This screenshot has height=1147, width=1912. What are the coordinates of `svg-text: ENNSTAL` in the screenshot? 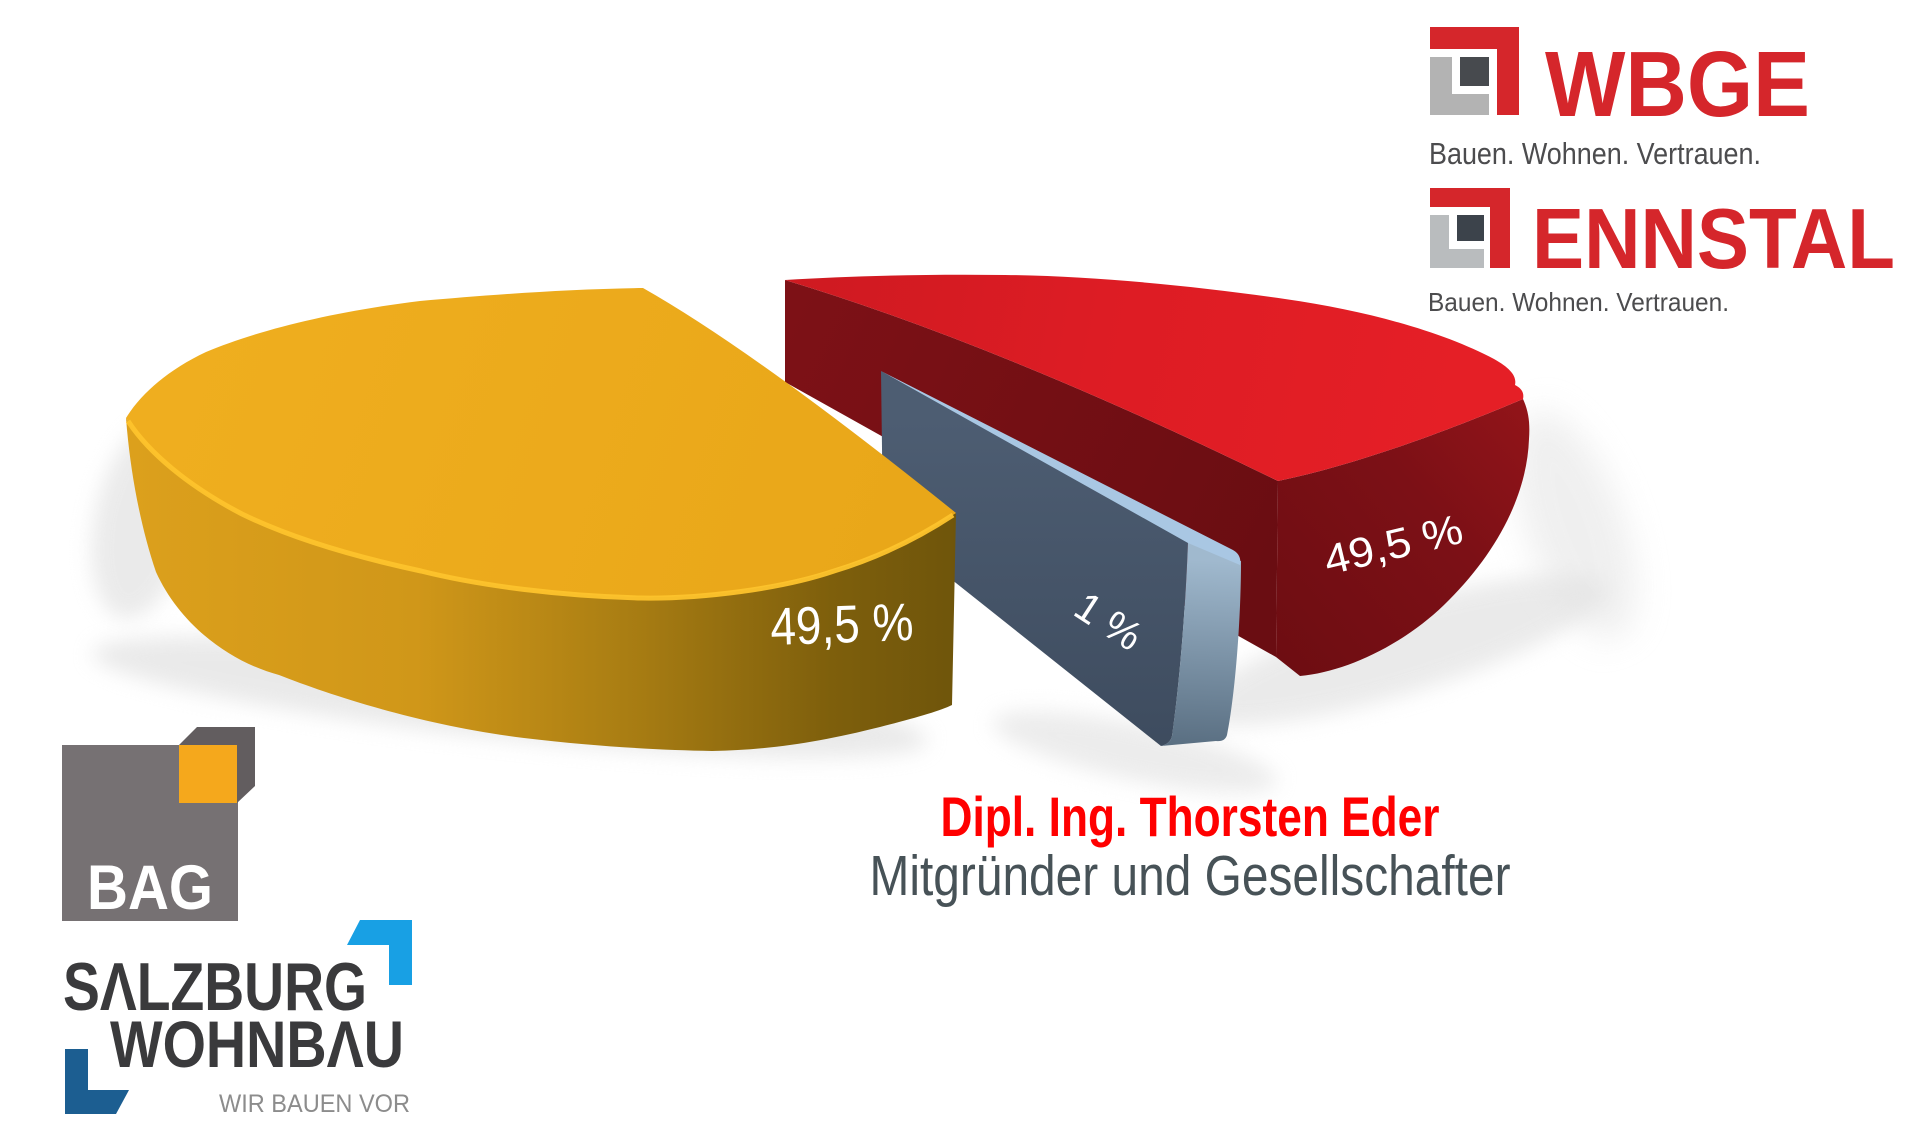 It's located at (1713, 239).